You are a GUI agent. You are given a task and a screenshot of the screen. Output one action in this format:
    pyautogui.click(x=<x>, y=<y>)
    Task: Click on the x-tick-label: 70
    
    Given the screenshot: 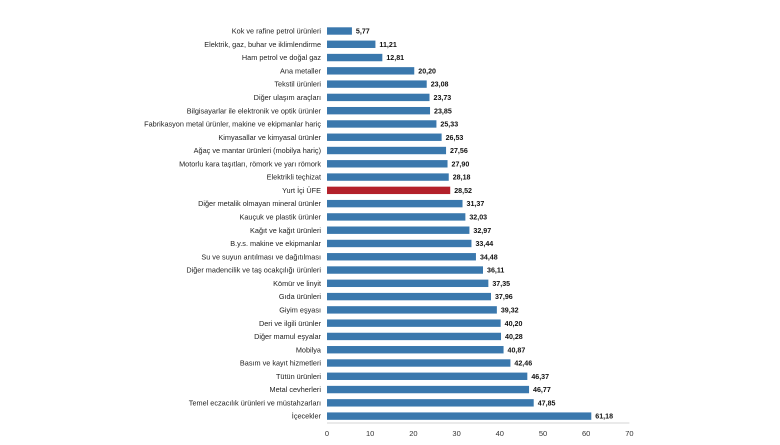 What is the action you would take?
    pyautogui.click(x=629, y=433)
    